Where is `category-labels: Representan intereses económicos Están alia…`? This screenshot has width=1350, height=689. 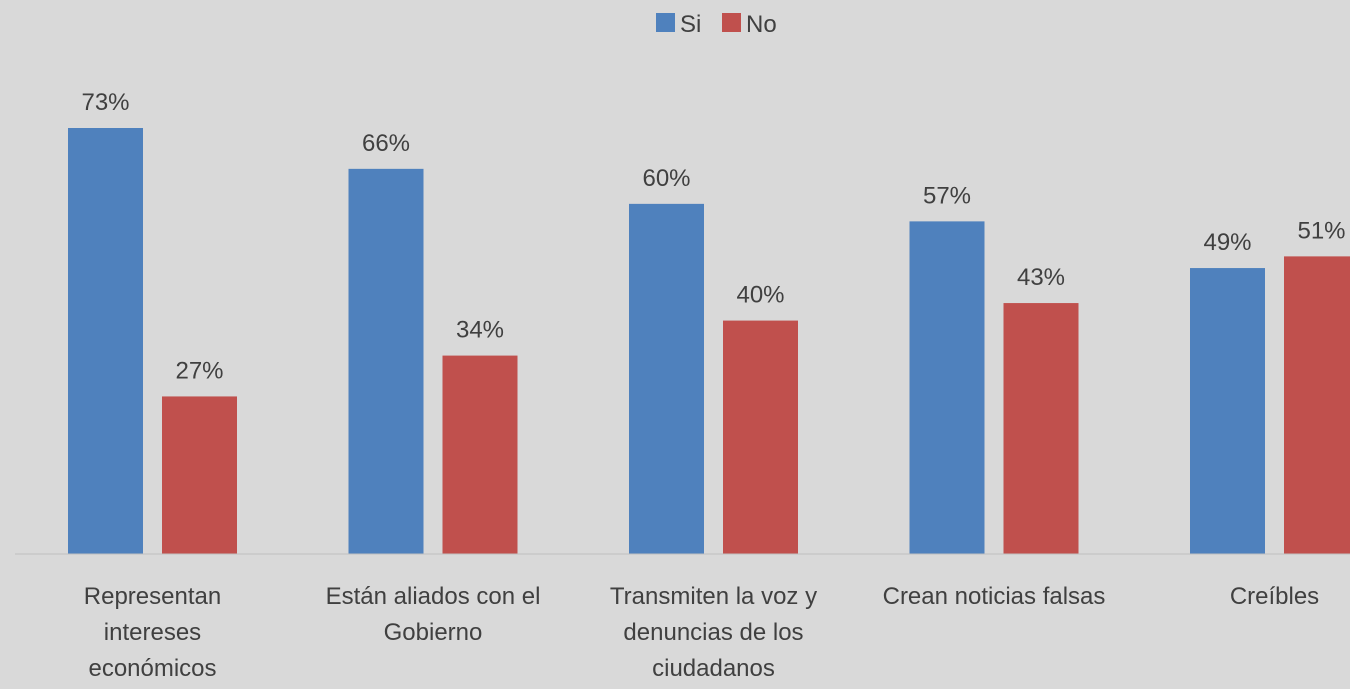
category-labels: Representan intereses económicos Están alia… is located at coordinates (701, 632).